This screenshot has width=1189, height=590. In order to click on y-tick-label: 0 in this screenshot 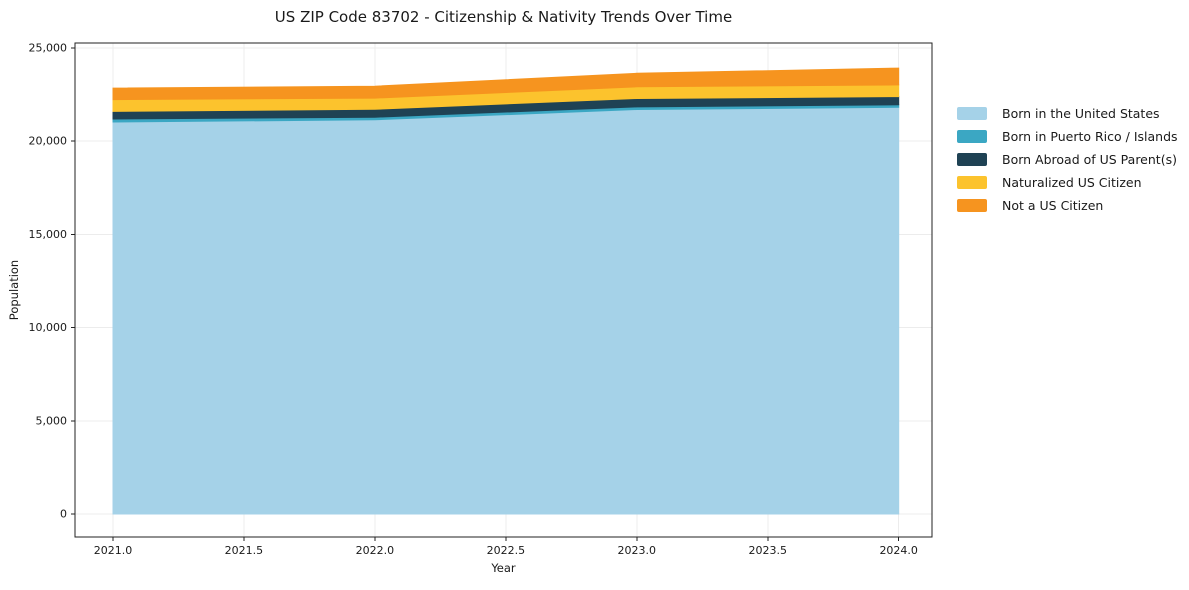, I will do `click(63, 514)`.